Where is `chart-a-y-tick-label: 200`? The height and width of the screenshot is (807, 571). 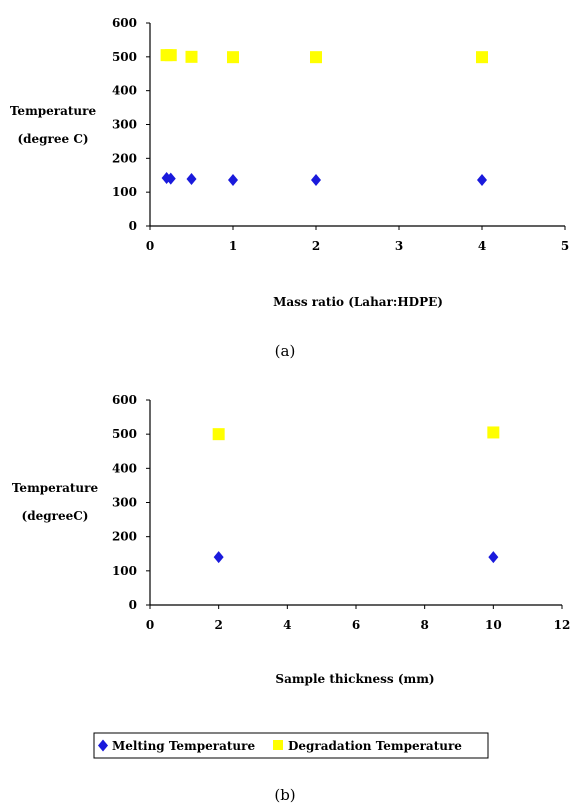 chart-a-y-tick-label: 200 is located at coordinates (124, 158).